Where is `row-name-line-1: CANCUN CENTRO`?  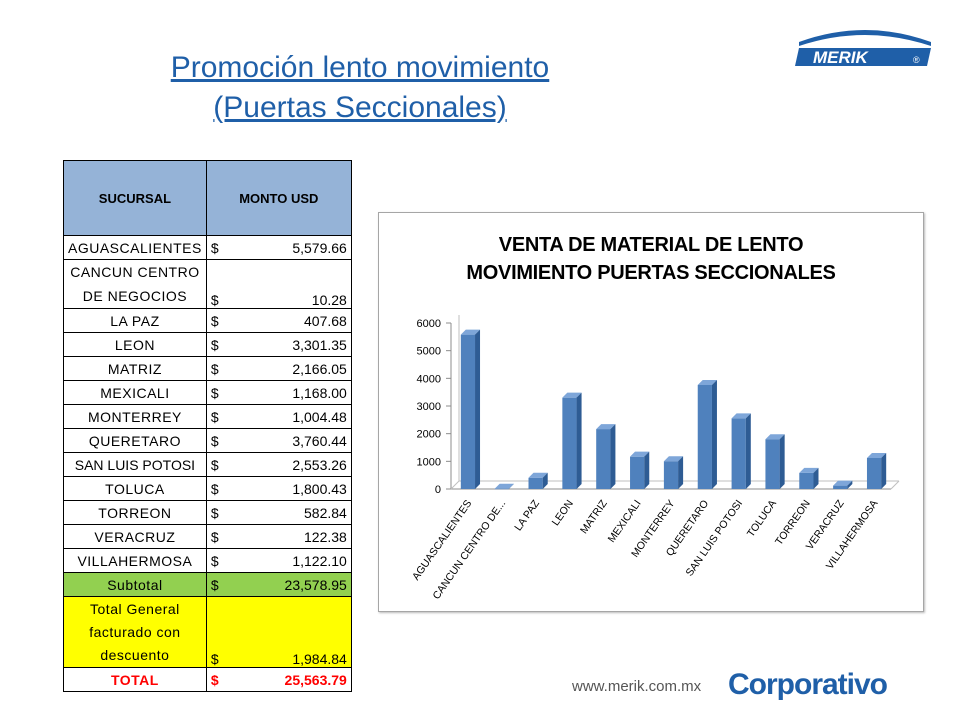
row-name-line-1: CANCUN CENTRO is located at coordinates (135, 272).